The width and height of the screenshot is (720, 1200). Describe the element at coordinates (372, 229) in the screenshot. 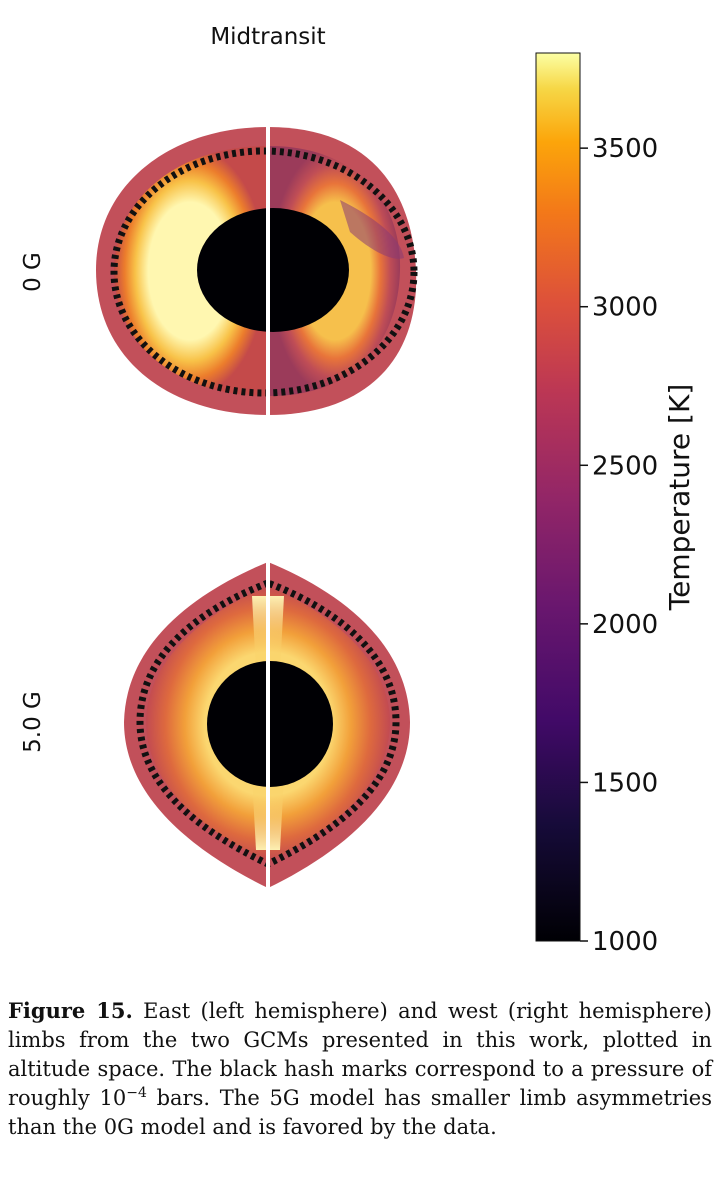

I see `limb-0g-west-cool-patch` at that location.